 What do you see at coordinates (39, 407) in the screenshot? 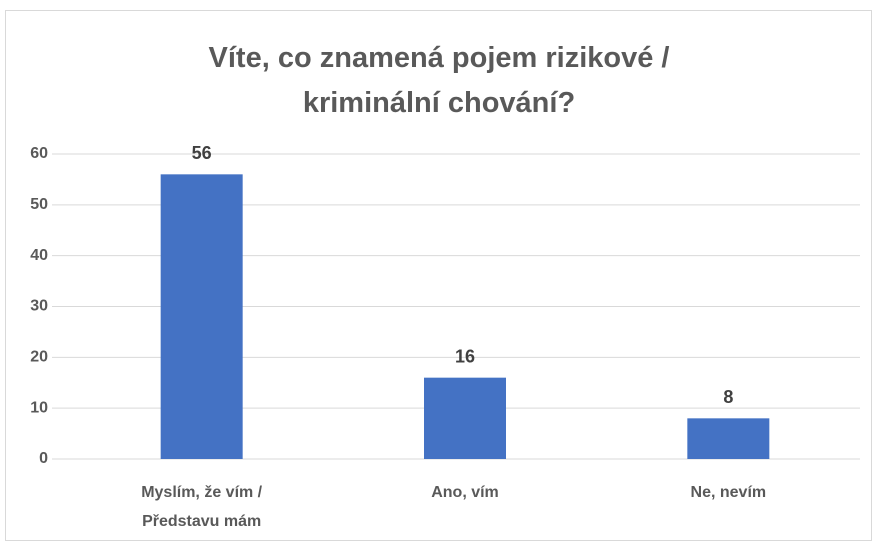
I see `y-tick-label: 10` at bounding box center [39, 407].